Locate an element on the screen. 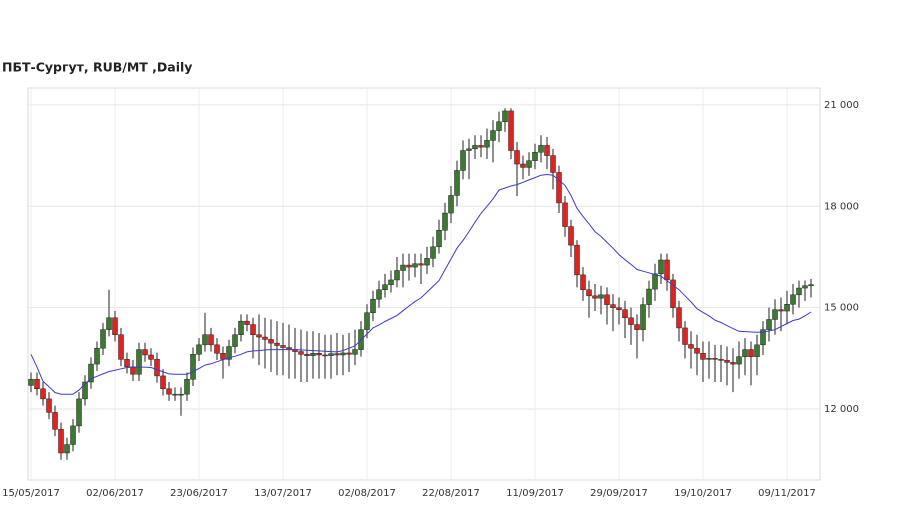 Image resolution: width=909 pixels, height=509 pixels. y-tick-label: 18 000 is located at coordinates (841, 206).